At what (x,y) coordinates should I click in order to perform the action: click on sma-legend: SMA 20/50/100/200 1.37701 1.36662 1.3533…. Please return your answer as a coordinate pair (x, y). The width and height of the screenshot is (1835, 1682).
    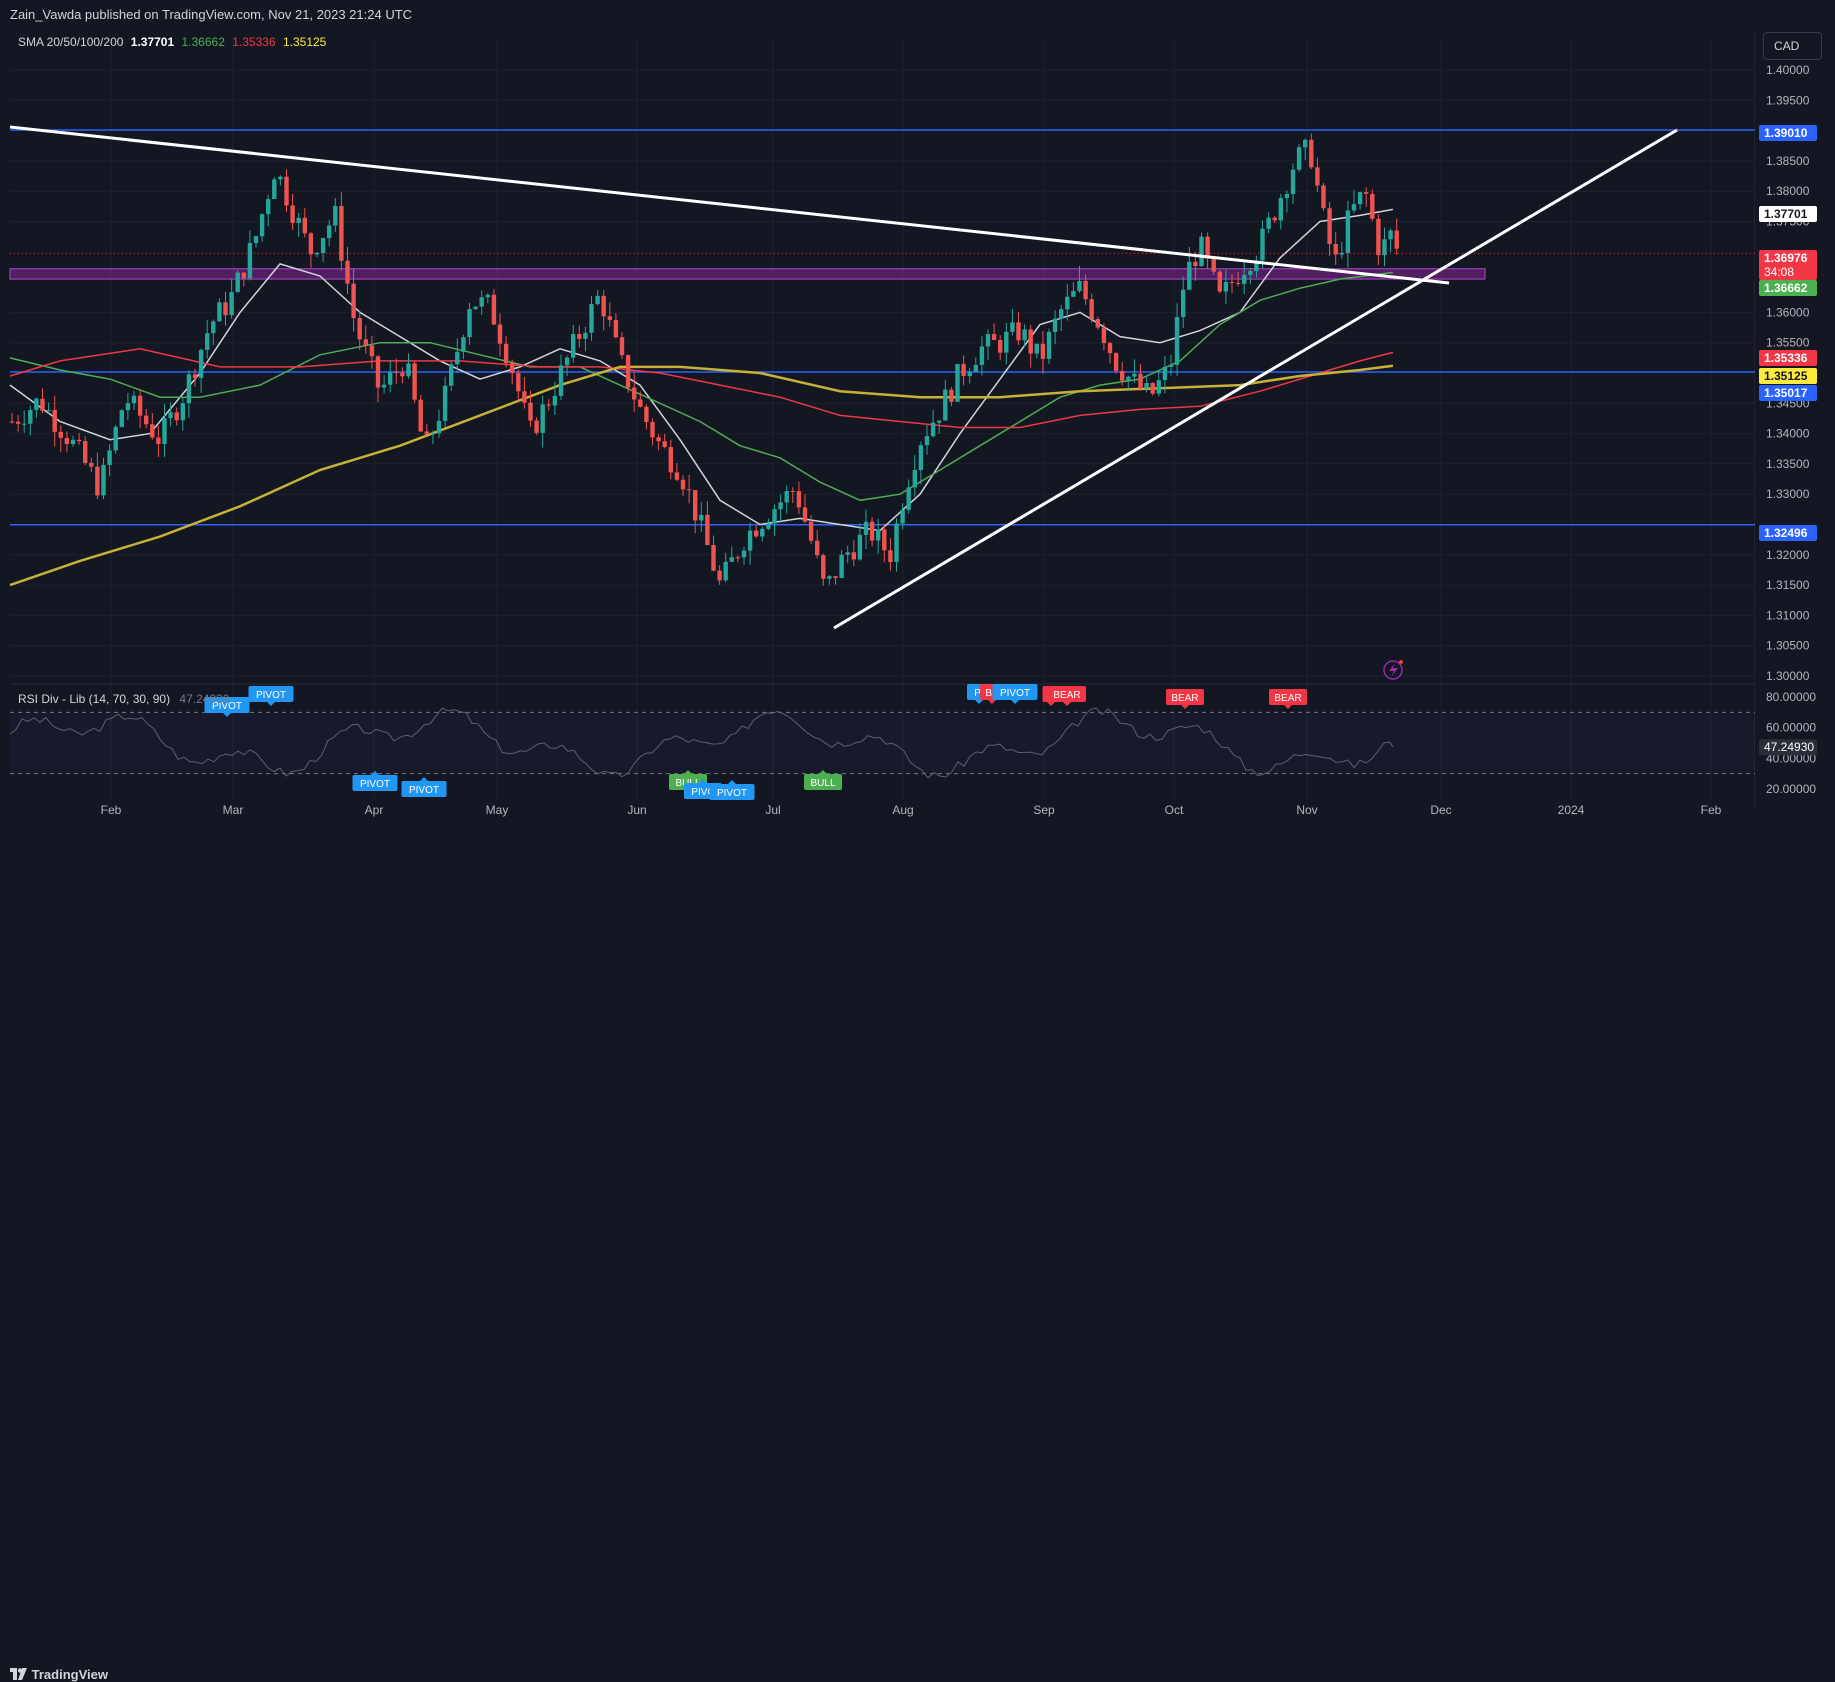
    Looking at the image, I should click on (174, 42).